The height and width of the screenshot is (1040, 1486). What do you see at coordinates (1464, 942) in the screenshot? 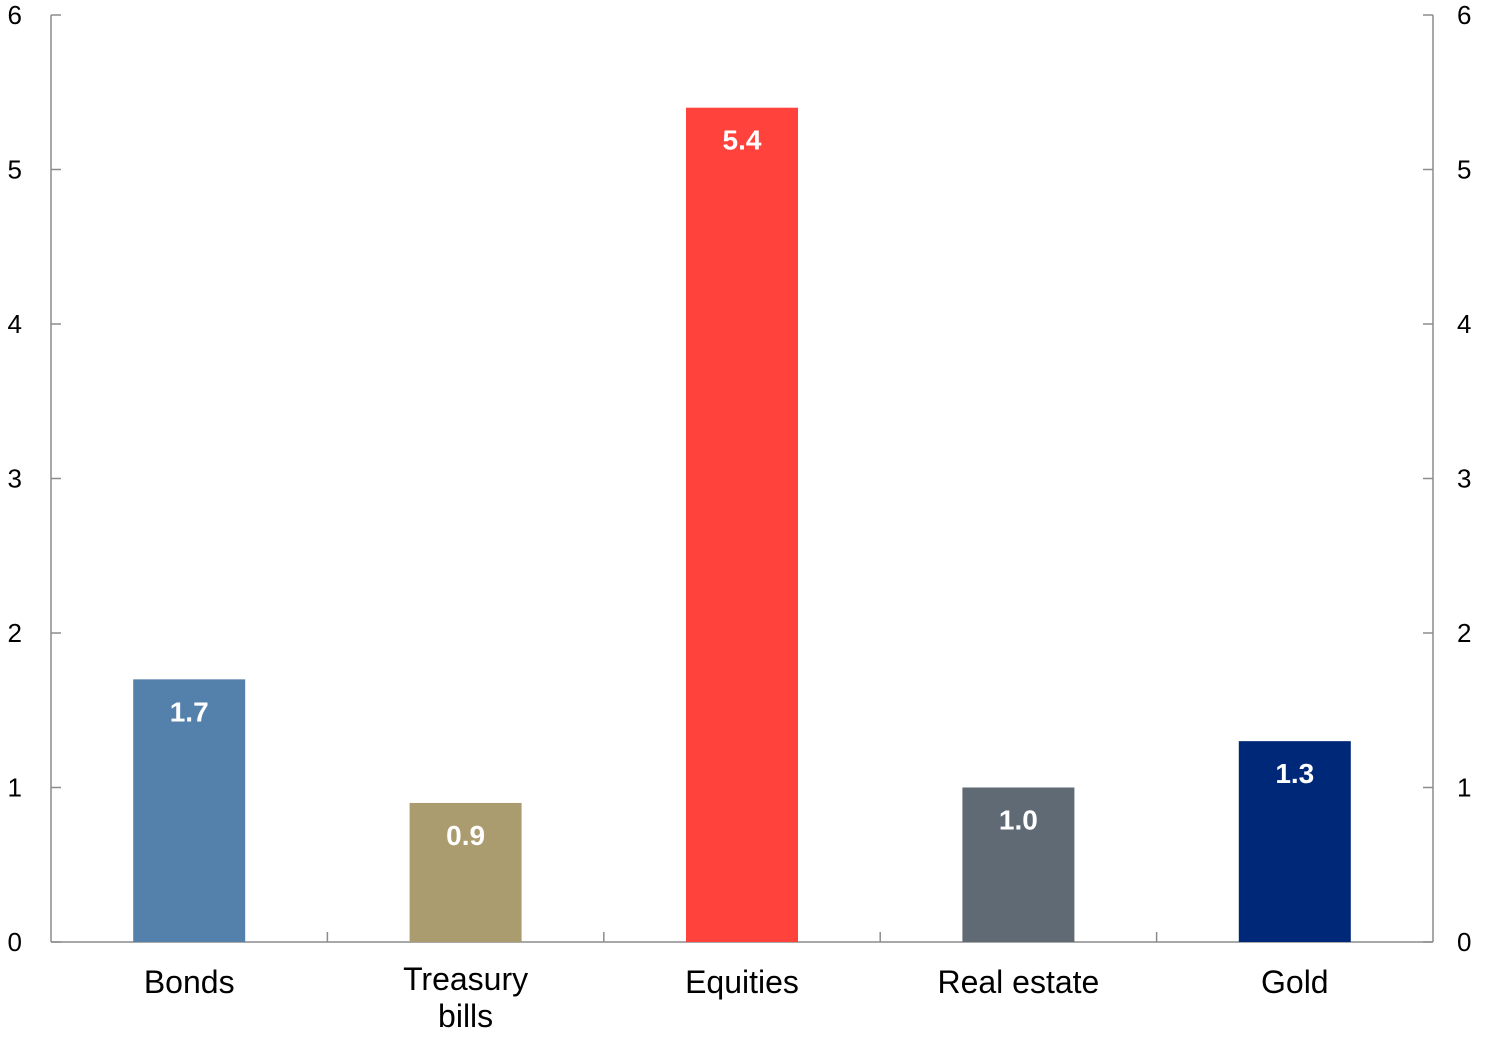
I see `right-y-tick-label: 0` at bounding box center [1464, 942].